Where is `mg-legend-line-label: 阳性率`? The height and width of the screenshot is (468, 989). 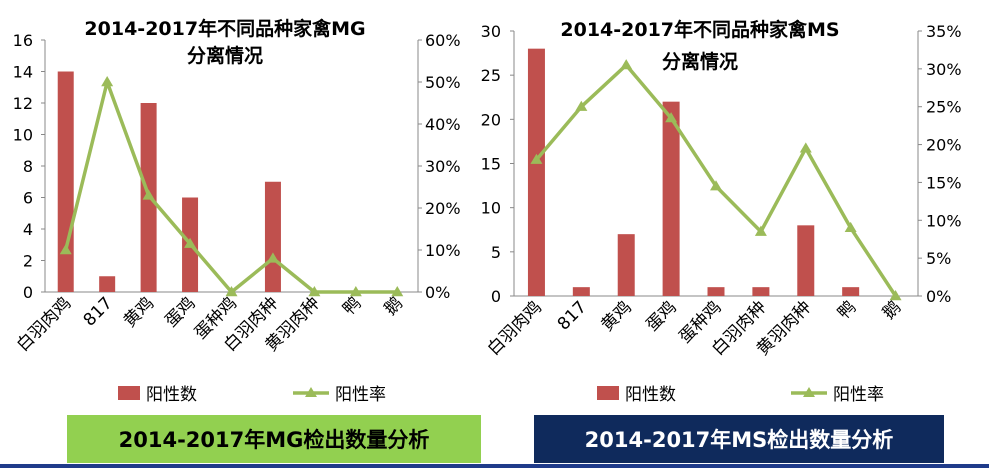
mg-legend-line-label: 阳性率 is located at coordinates (360, 395).